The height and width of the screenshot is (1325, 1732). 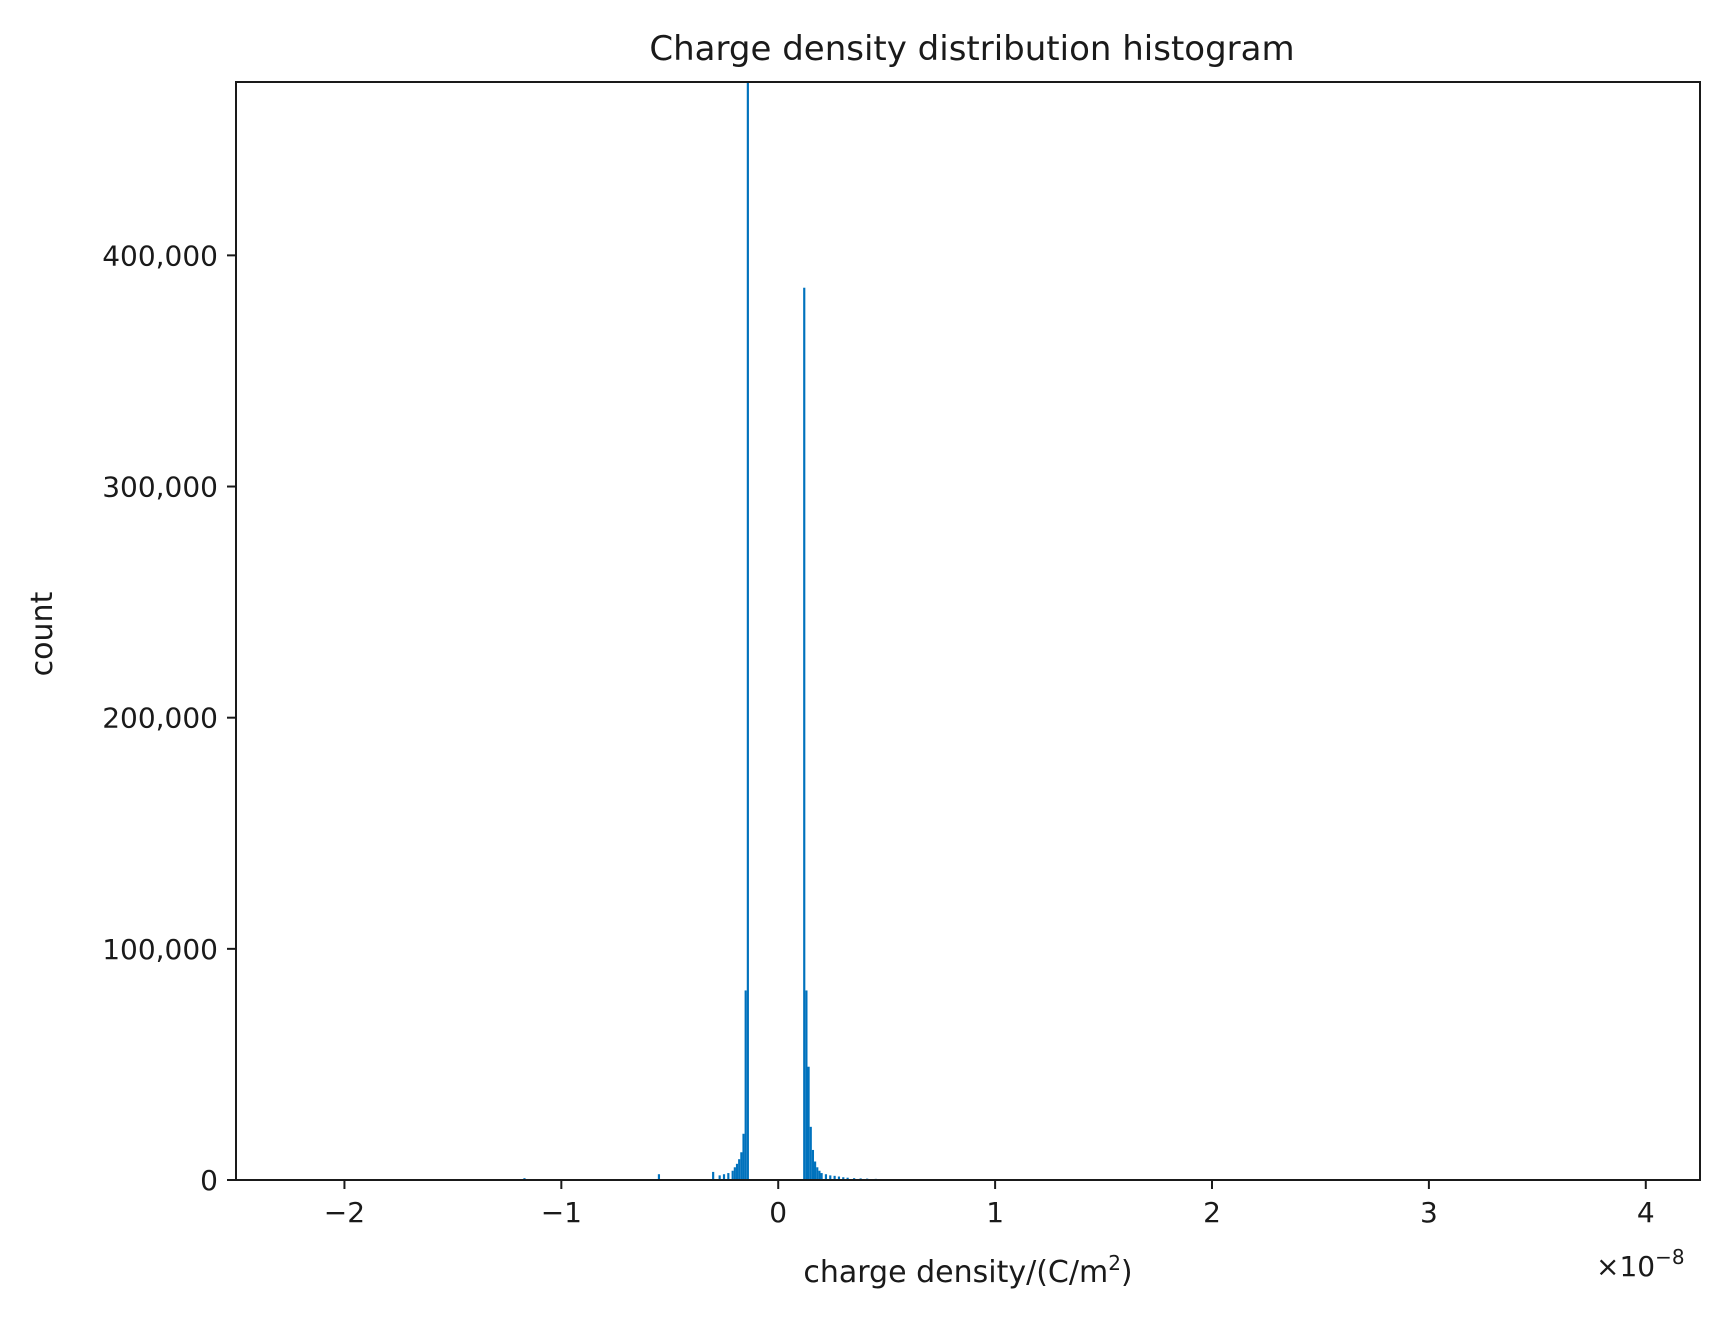 What do you see at coordinates (561, 1212) in the screenshot?
I see `x-tick-label: −1` at bounding box center [561, 1212].